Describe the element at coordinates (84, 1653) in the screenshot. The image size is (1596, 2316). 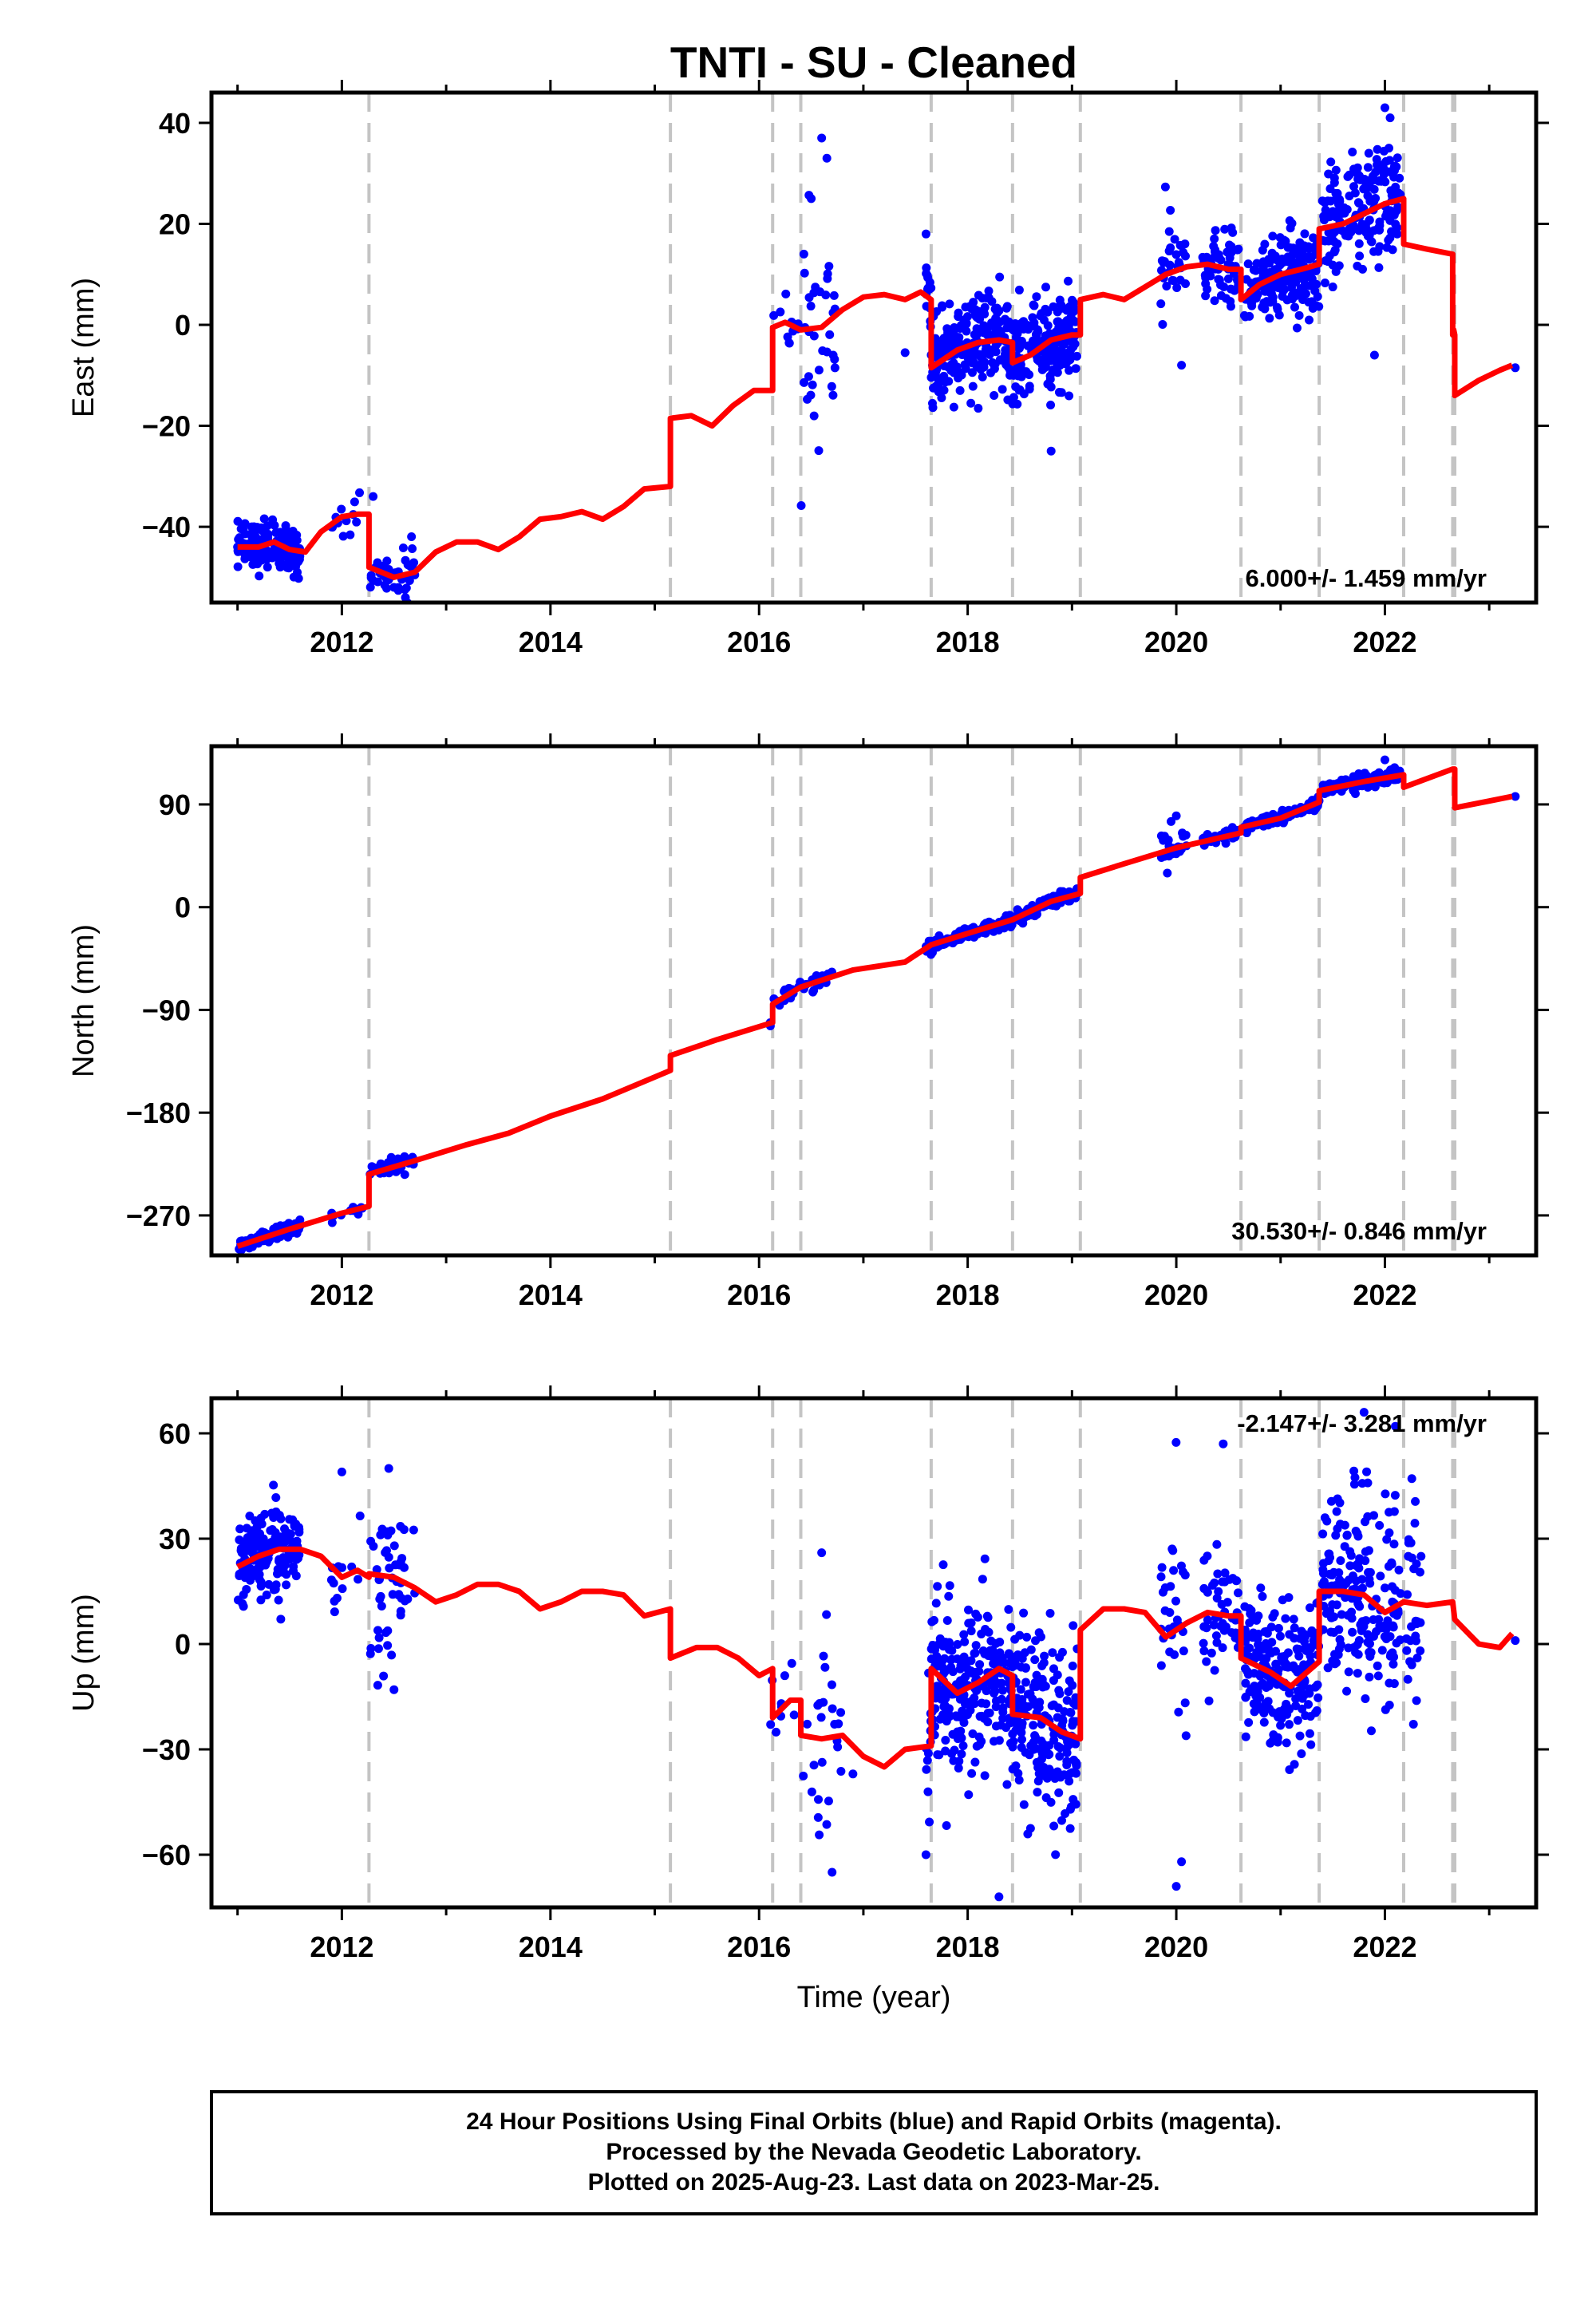
I see `y-axis-label: Up (mm)` at that location.